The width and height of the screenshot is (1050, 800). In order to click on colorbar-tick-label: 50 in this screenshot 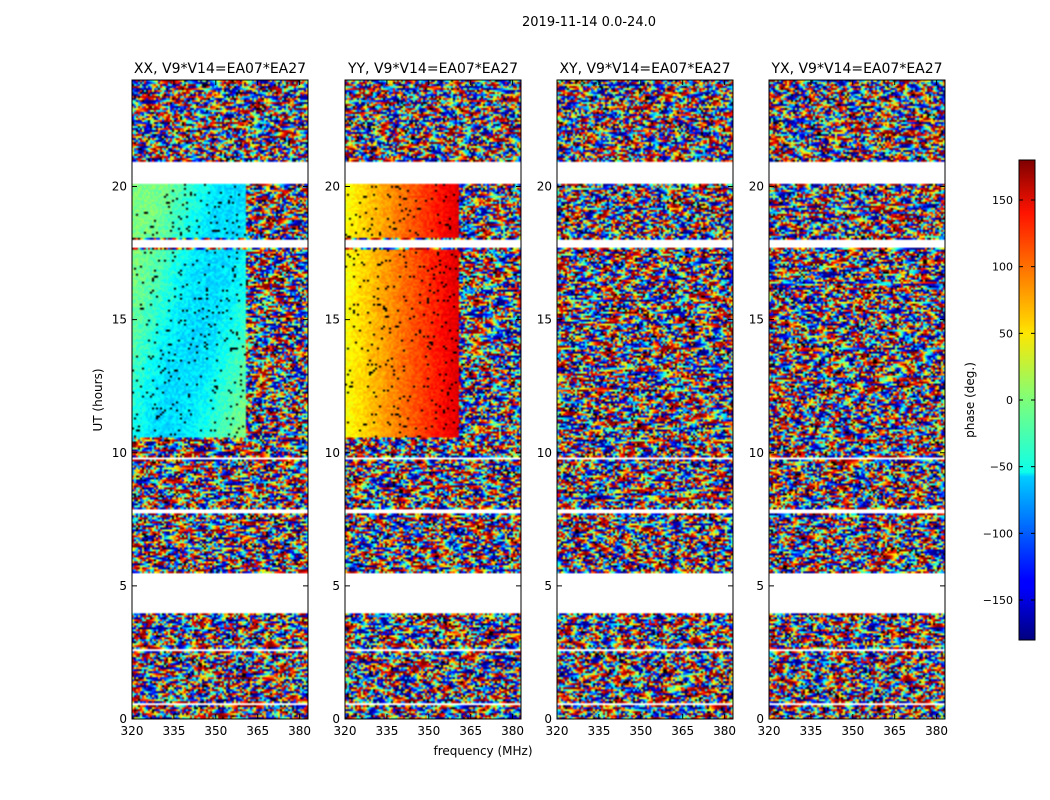, I will do `click(1006, 333)`.